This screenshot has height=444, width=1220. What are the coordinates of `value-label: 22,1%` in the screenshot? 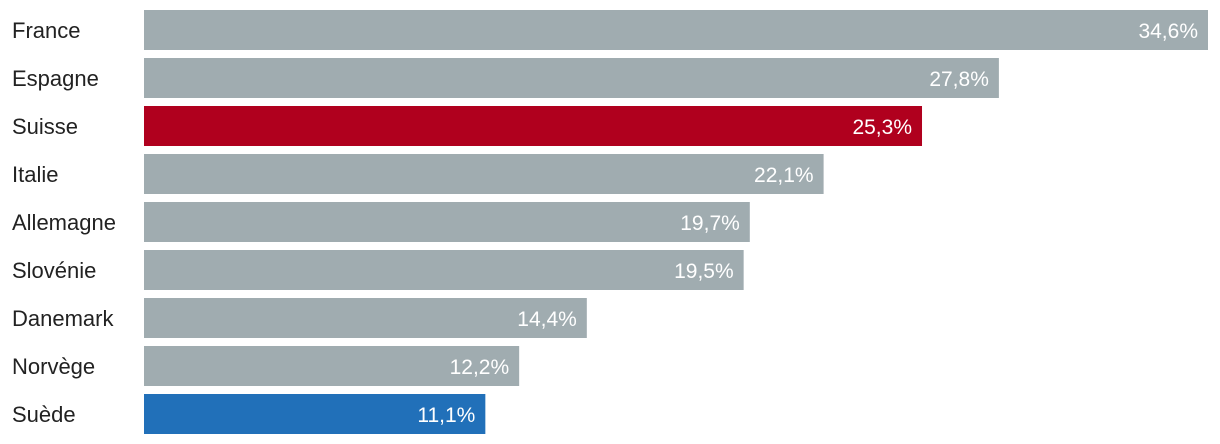 It's located at (784, 175).